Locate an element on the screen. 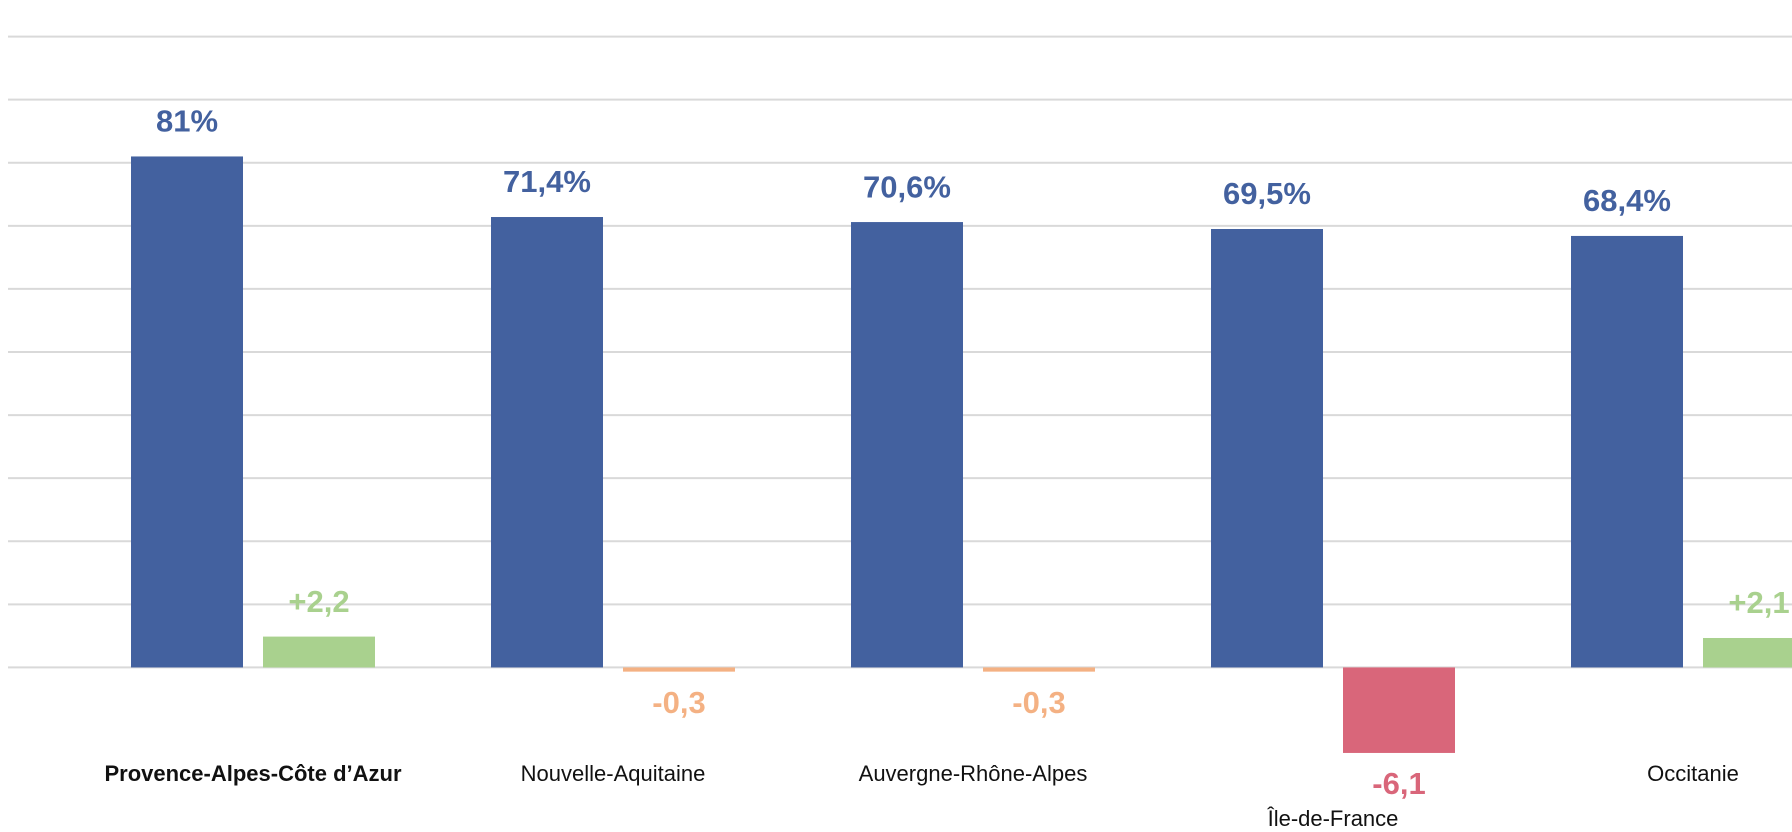 The image size is (1792, 832). value-label: -6,1 is located at coordinates (1398, 783).